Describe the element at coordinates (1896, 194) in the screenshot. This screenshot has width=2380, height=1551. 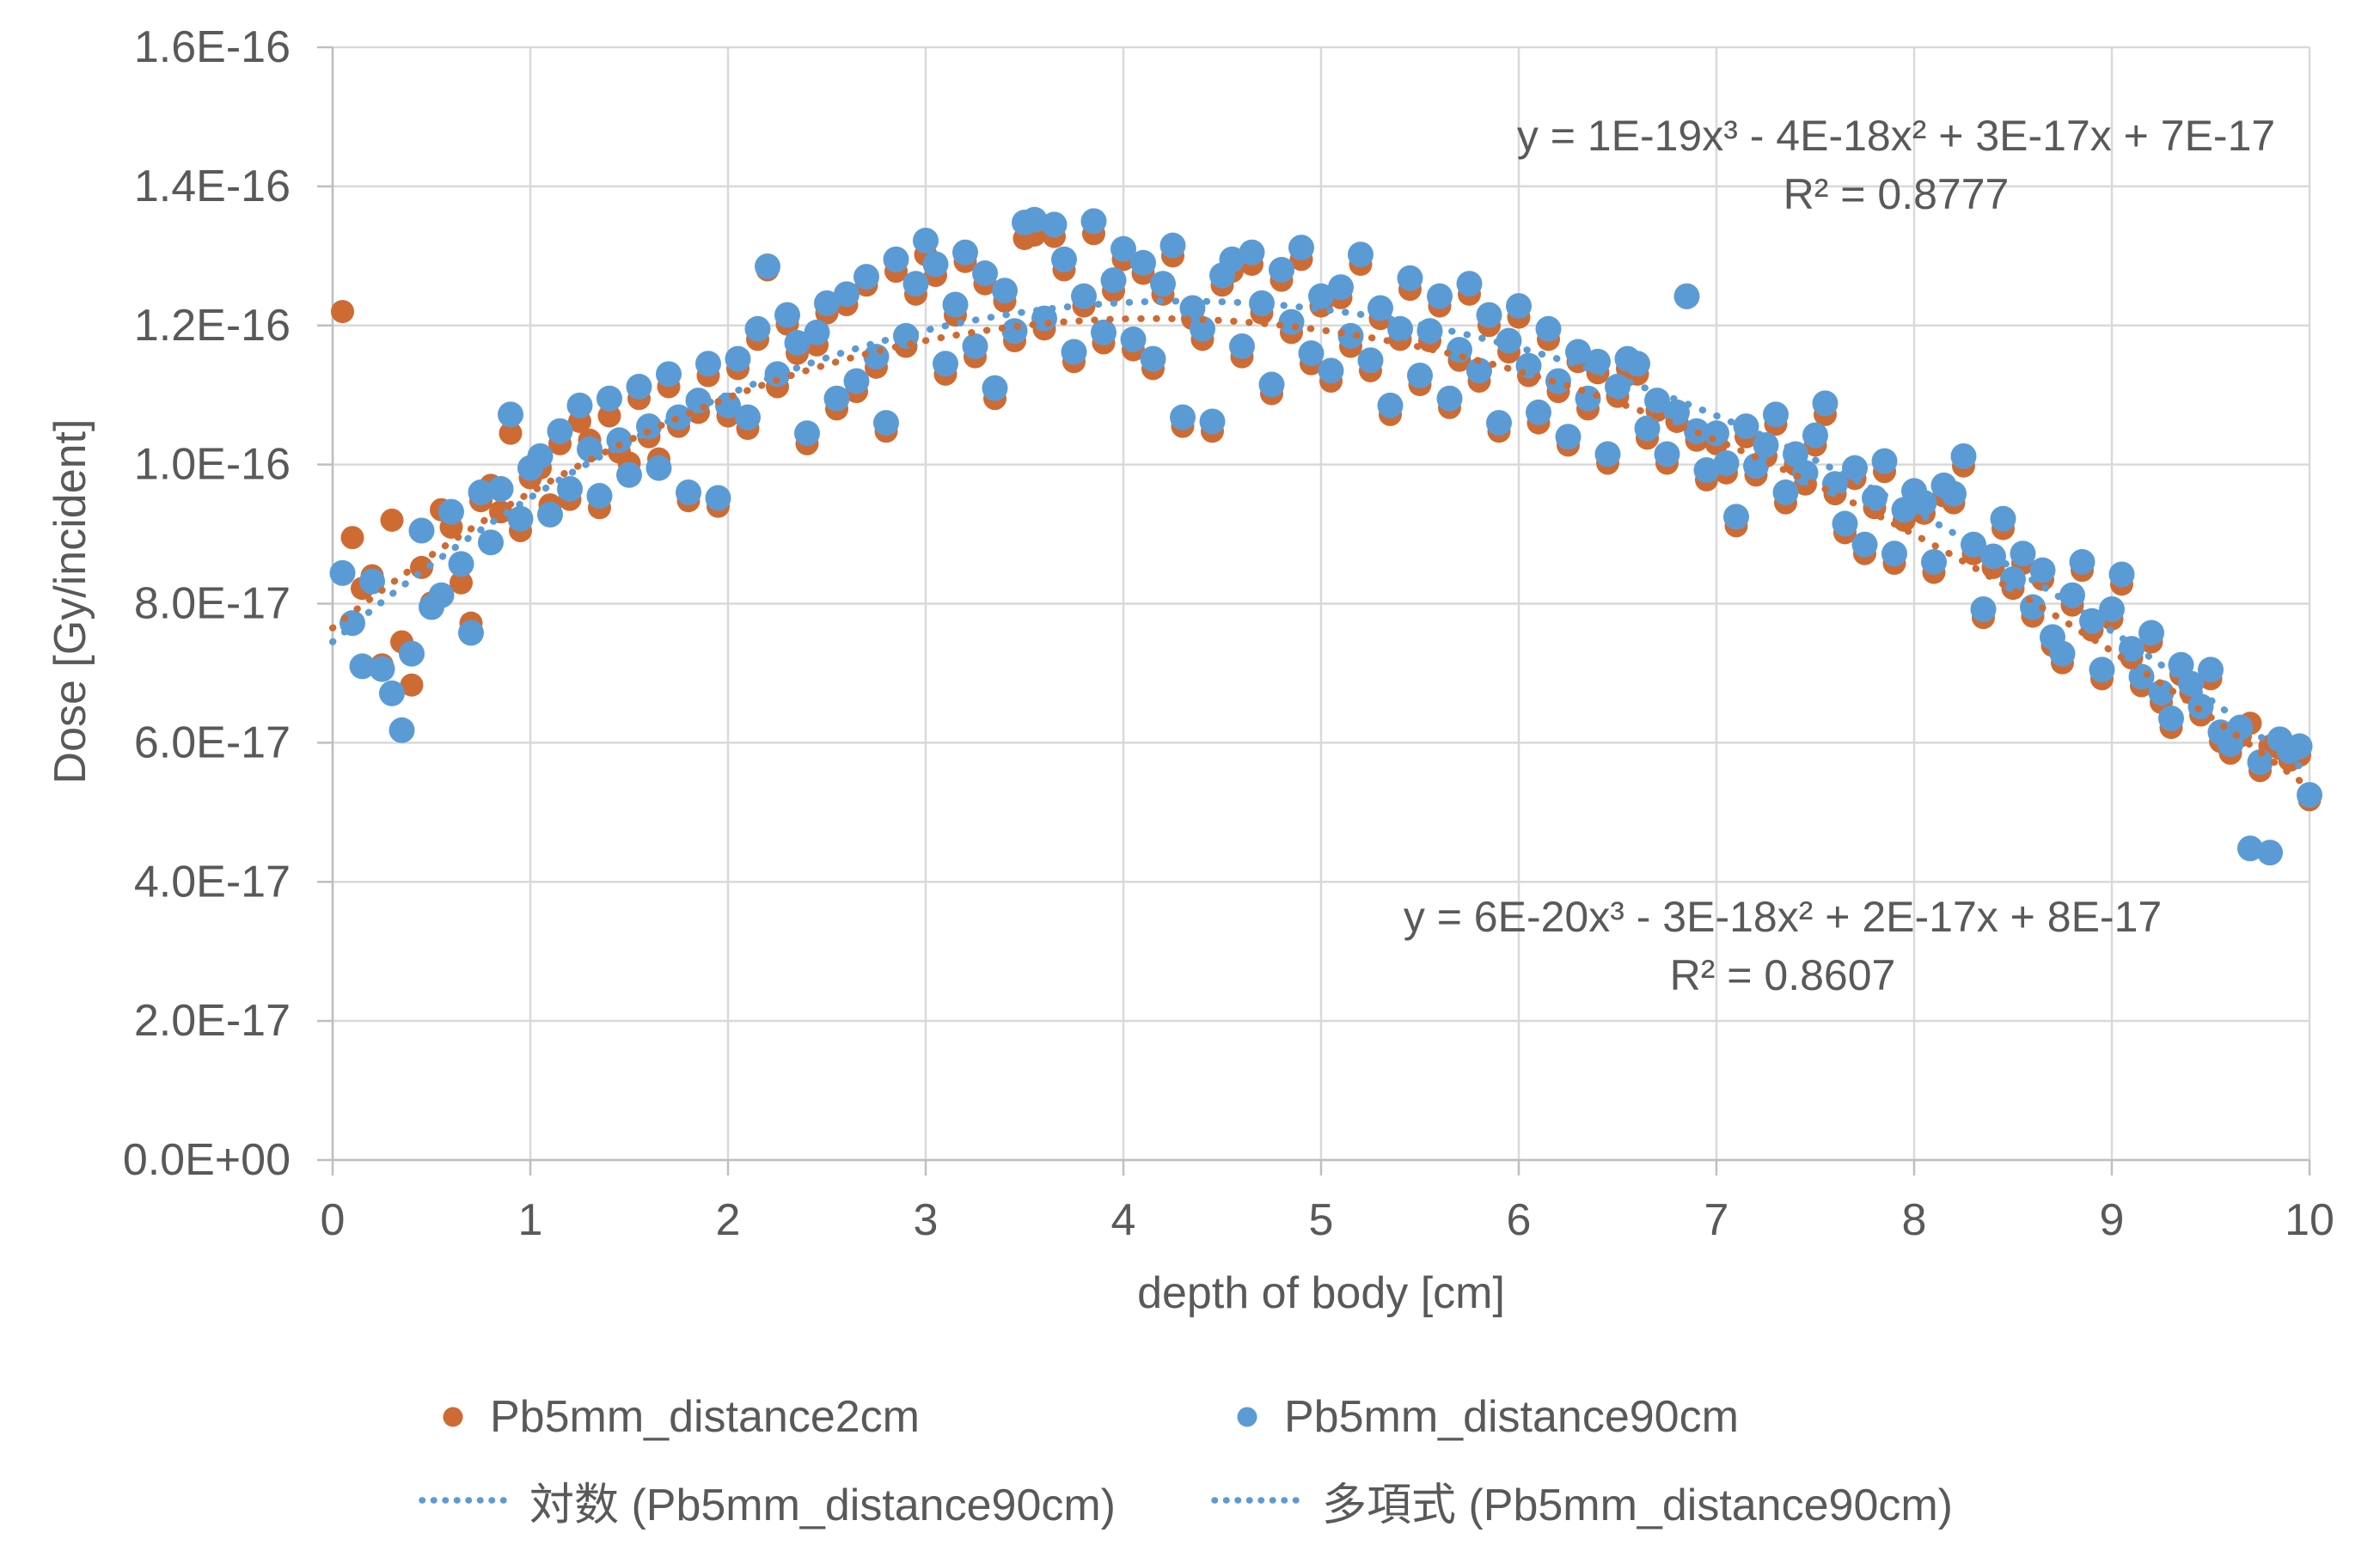
I see `equation-top-r-squared: R² = 0.8777` at that location.